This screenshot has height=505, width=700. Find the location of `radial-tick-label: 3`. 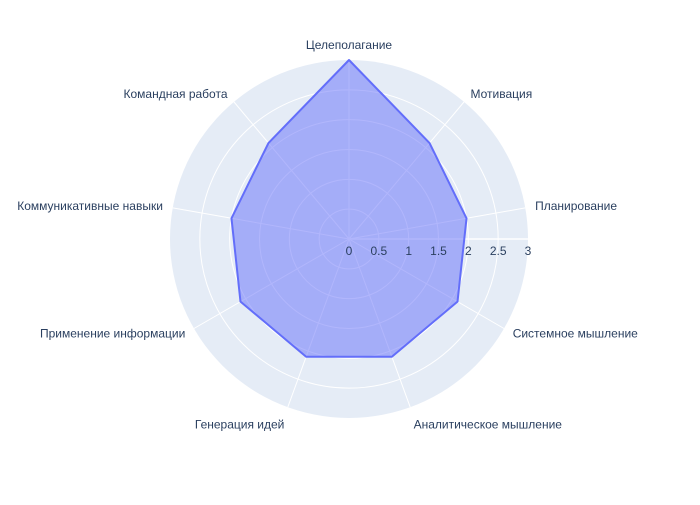

radial-tick-label: 3 is located at coordinates (528, 251).